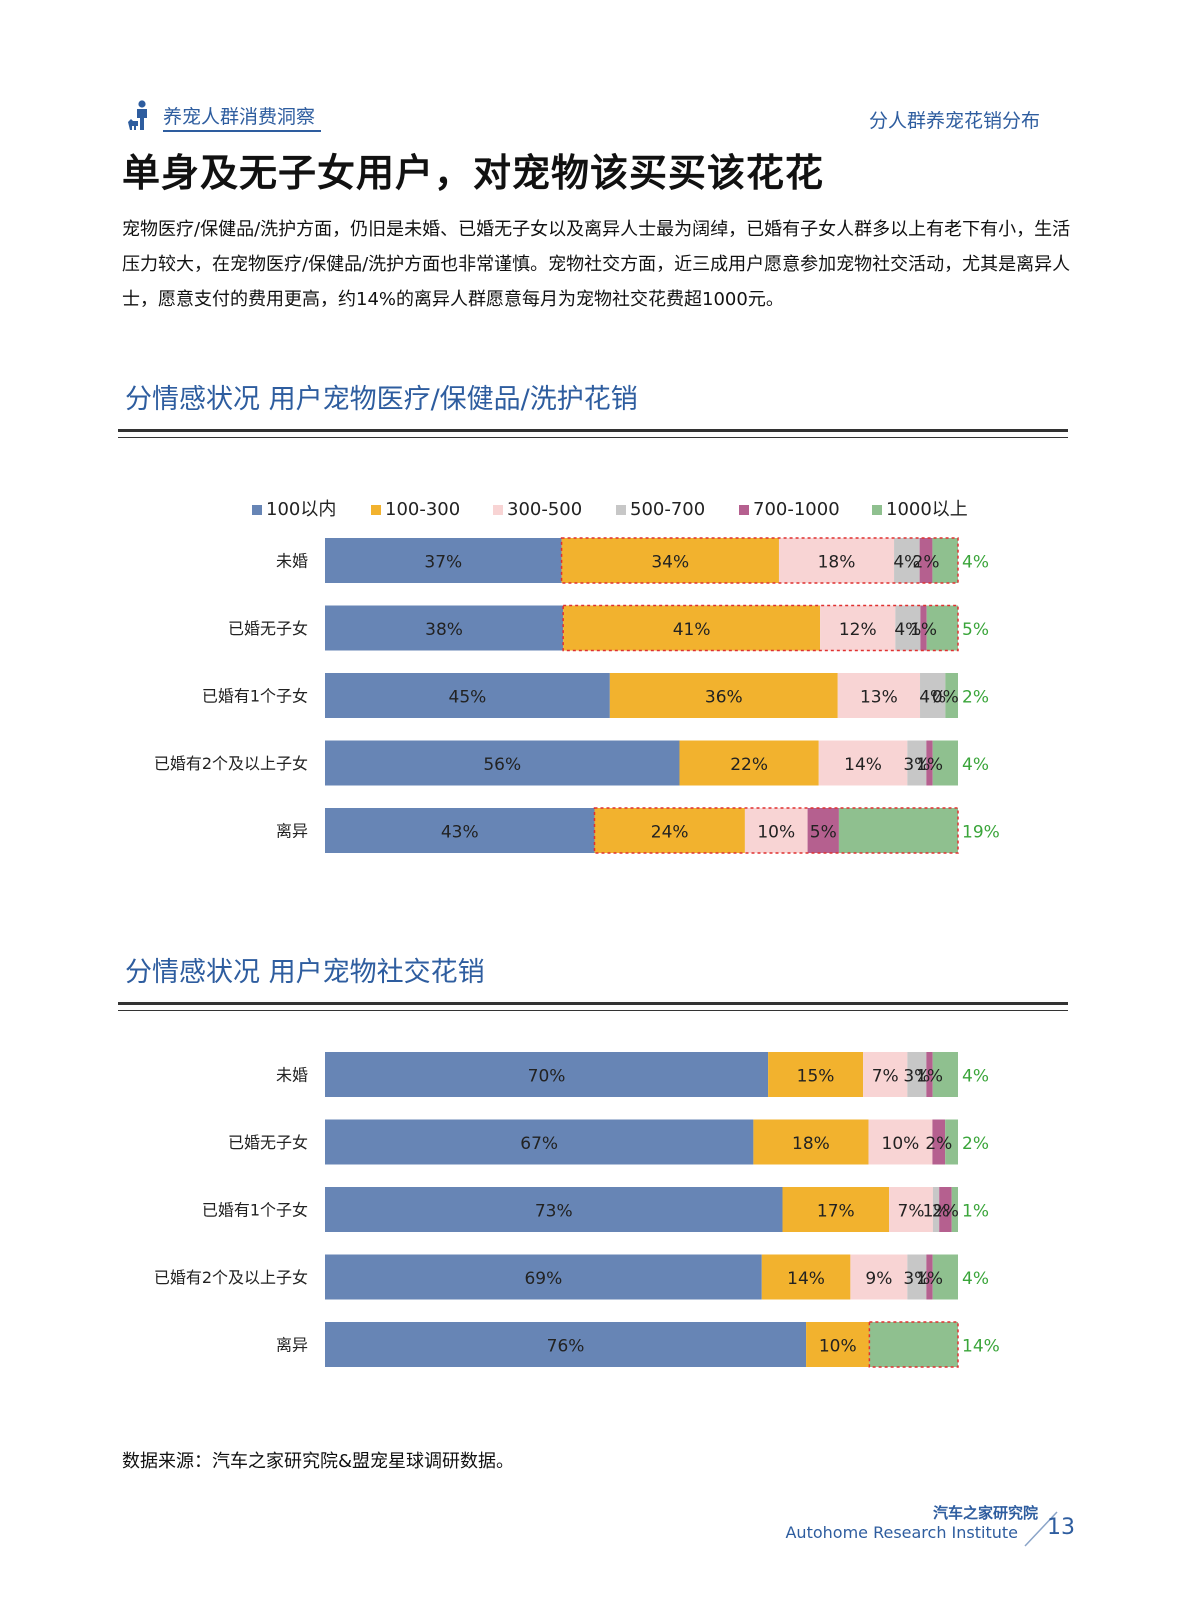 The image size is (1190, 1615). What do you see at coordinates (985, 1513) in the screenshot?
I see `footer-org-cn: 汽车之家研究院` at bounding box center [985, 1513].